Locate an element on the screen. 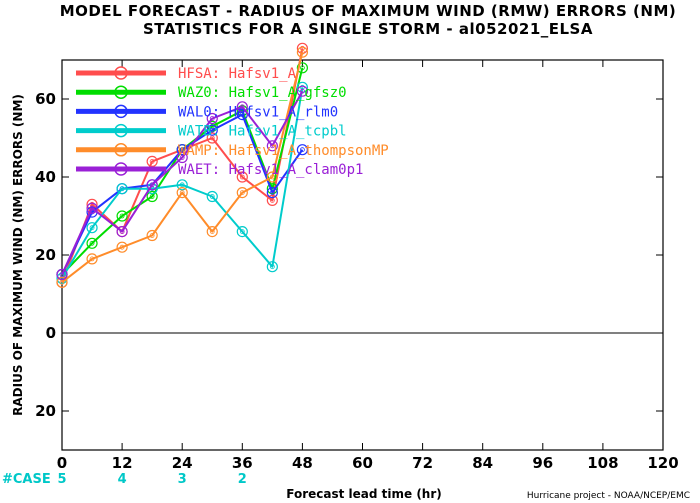  y-tick-label: 0 is located at coordinates (51, 333).